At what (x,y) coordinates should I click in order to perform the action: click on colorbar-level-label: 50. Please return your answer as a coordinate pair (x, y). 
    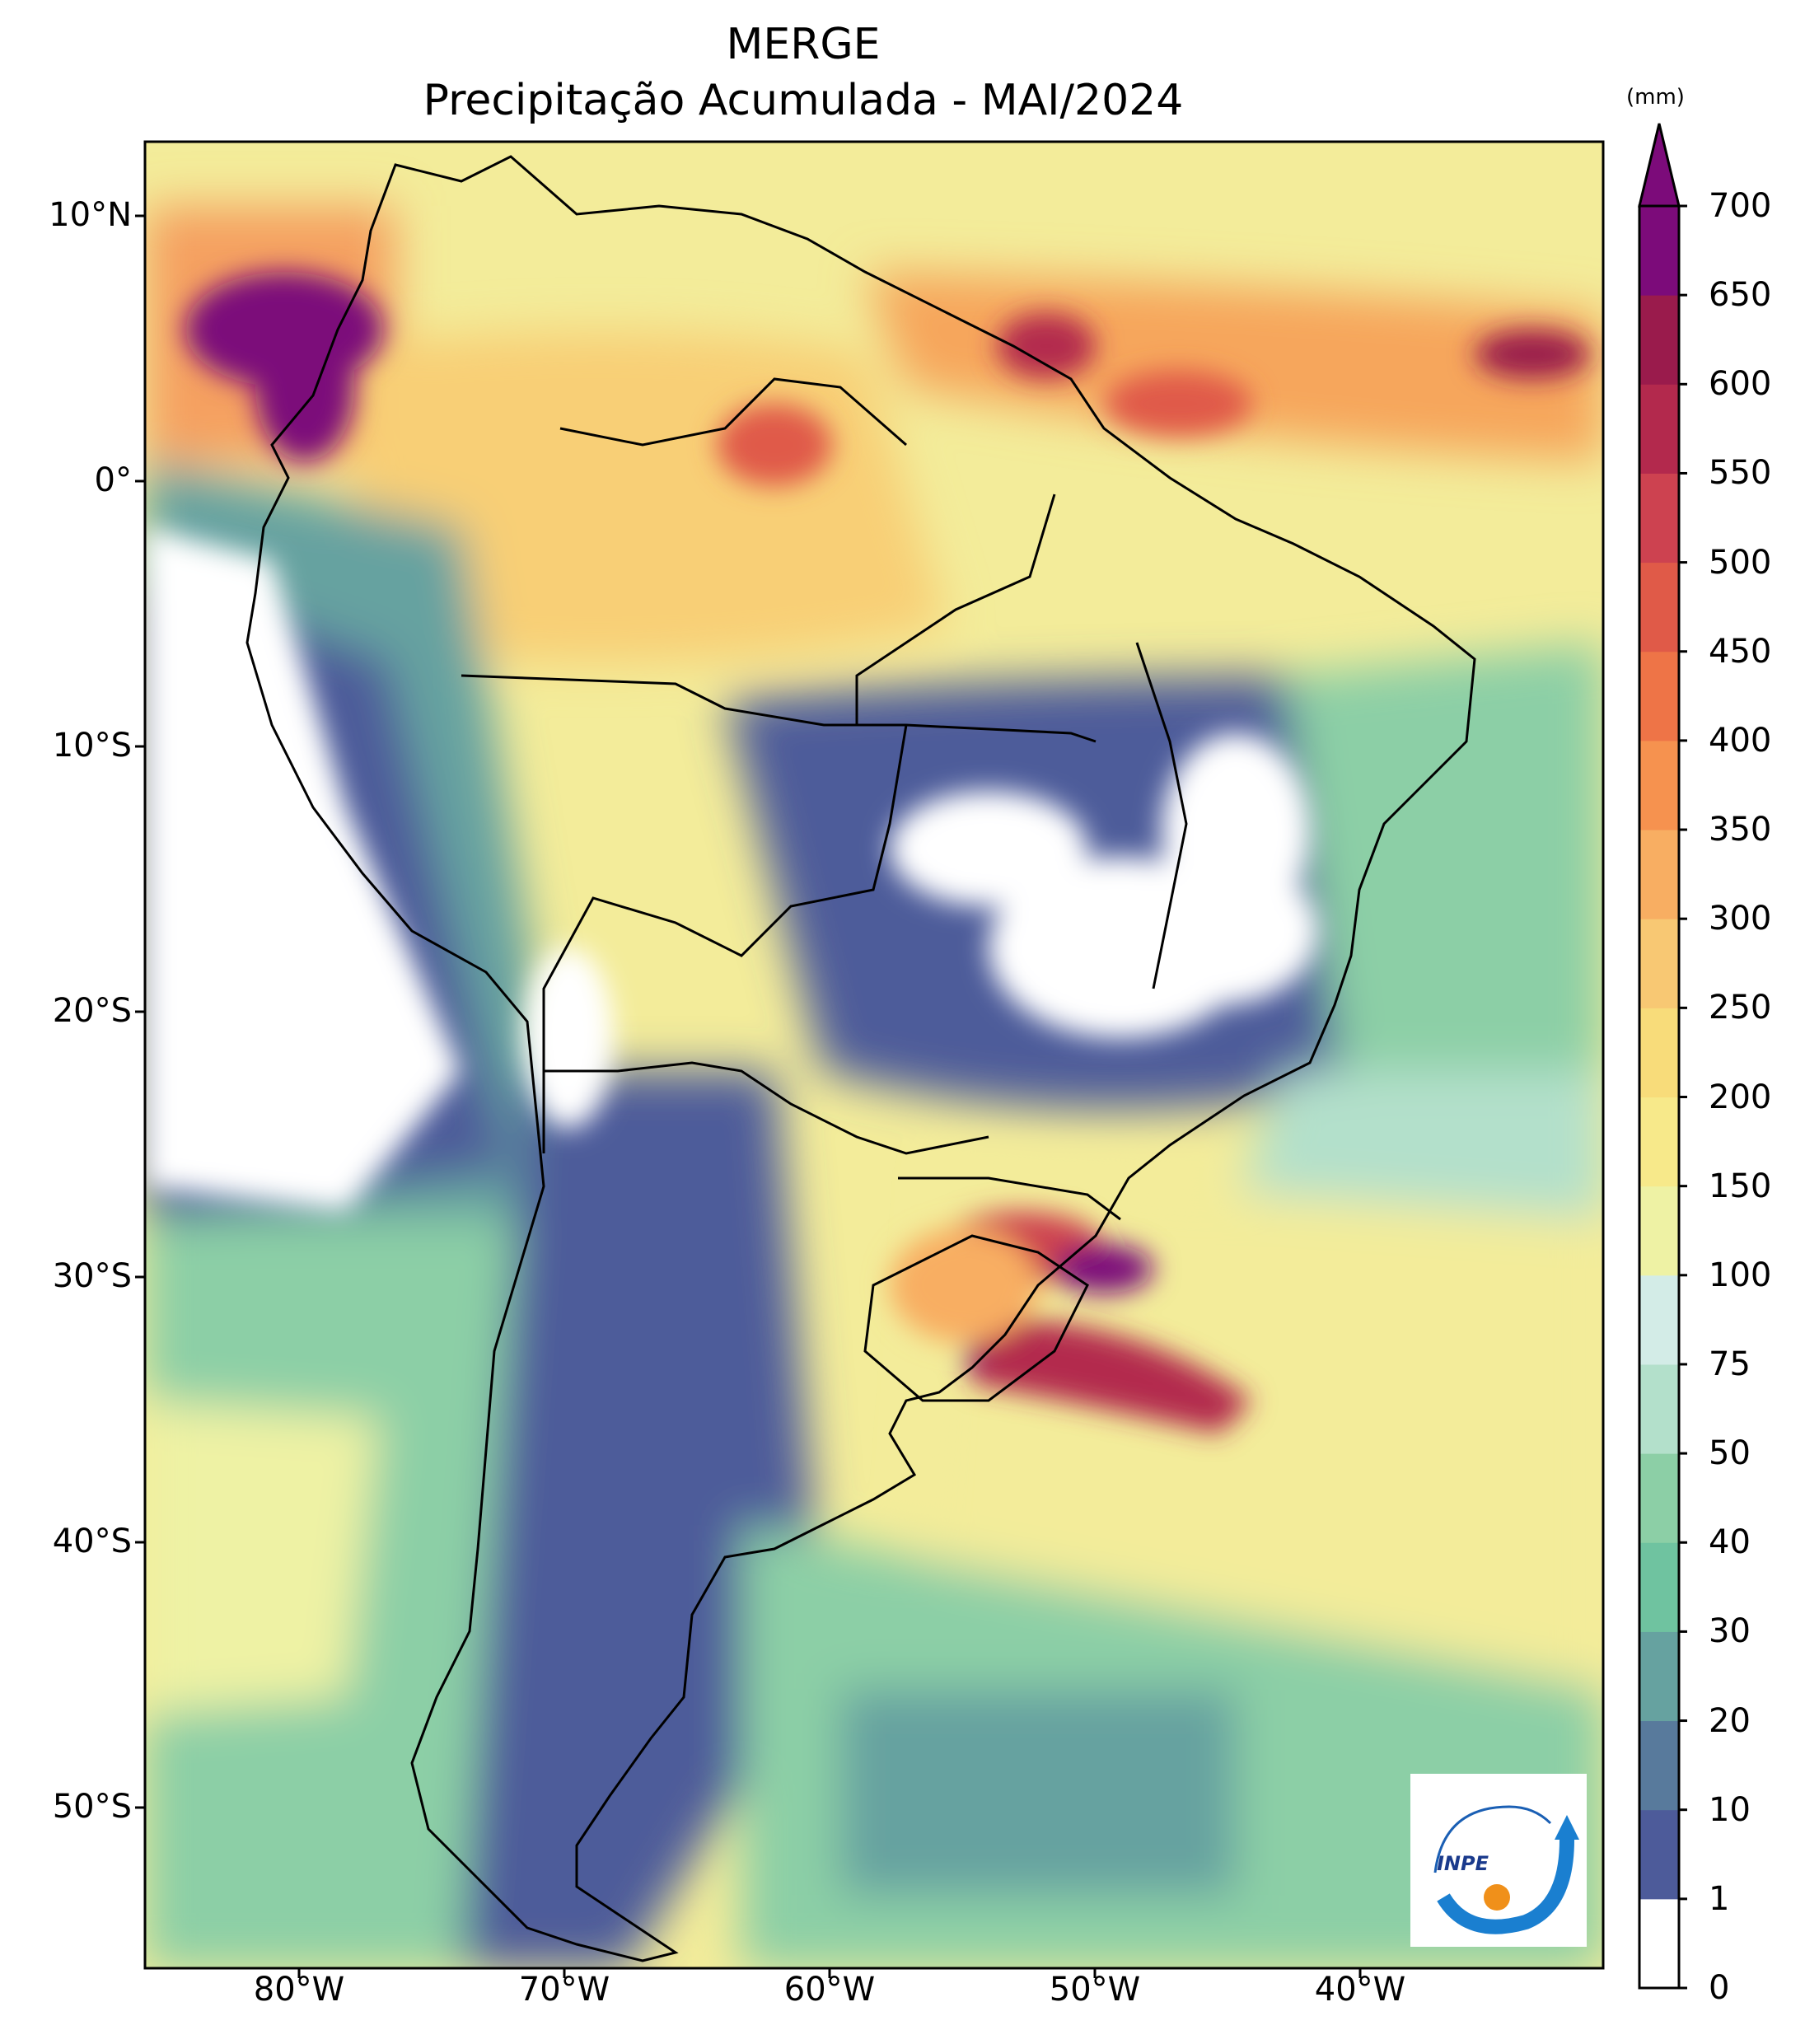
    Looking at the image, I should click on (1730, 1453).